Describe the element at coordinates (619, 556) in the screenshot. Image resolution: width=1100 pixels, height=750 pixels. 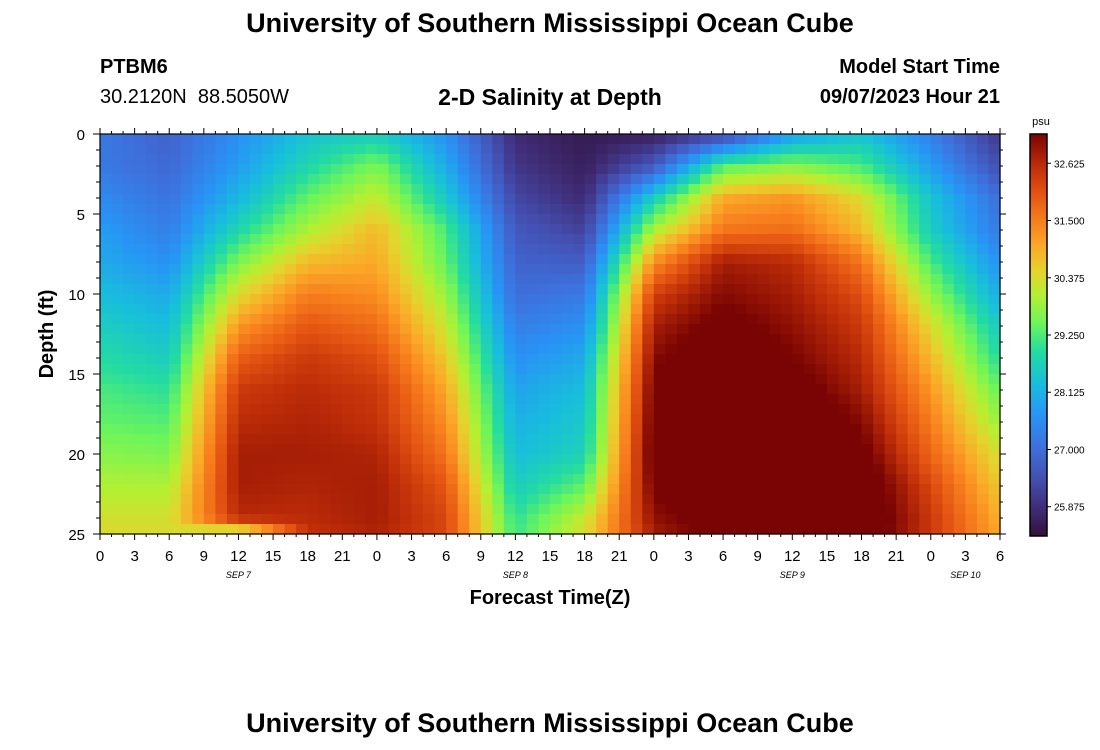
I see `x-tick-label: 21` at that location.